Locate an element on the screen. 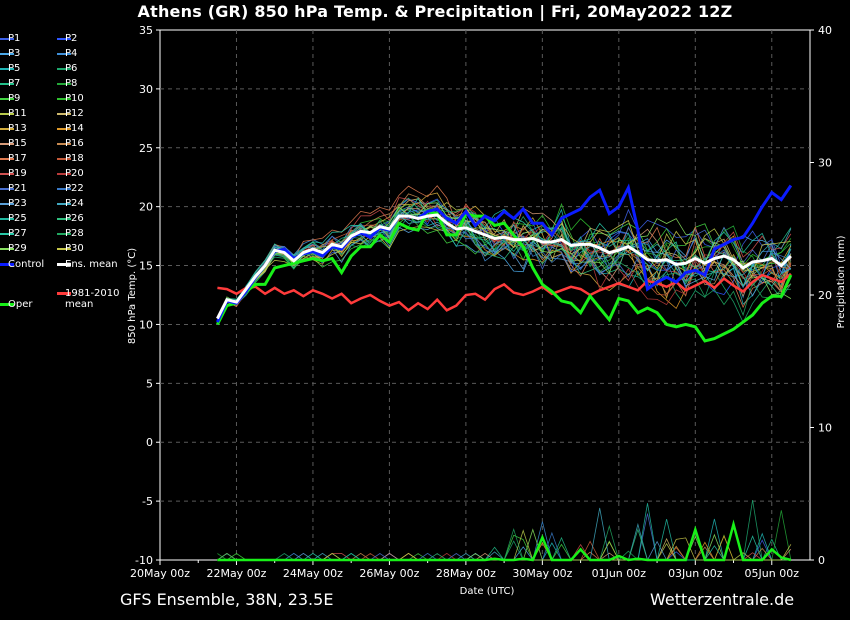  legend-label: P5 is located at coordinates (14, 68).